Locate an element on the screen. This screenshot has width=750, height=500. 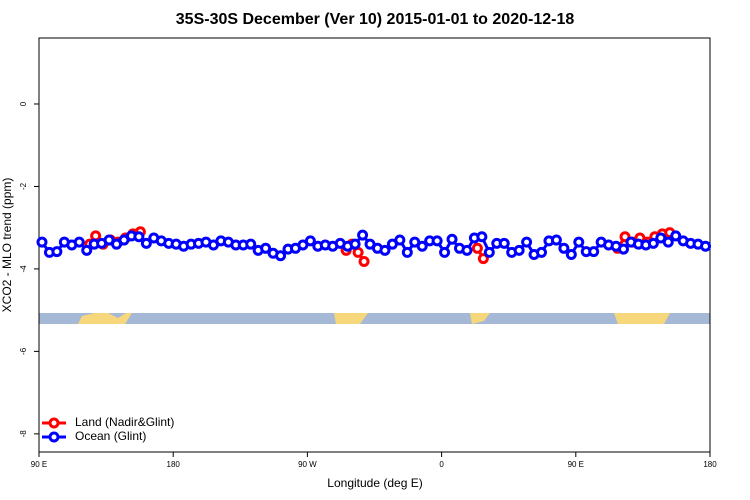
x-tick-label: 0 is located at coordinates (441, 464).